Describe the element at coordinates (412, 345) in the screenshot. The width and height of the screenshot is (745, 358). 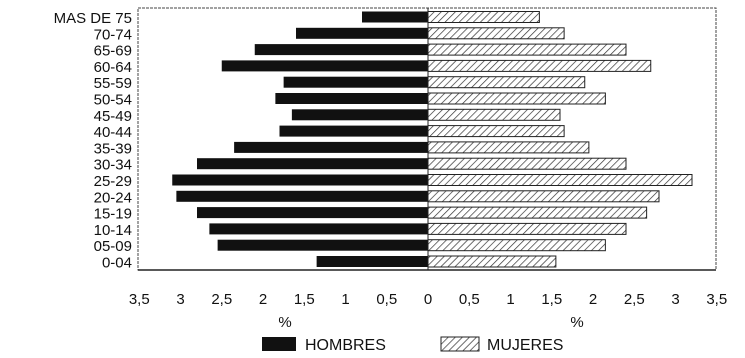
I see `legend: HOMBRES MUJERES` at that location.